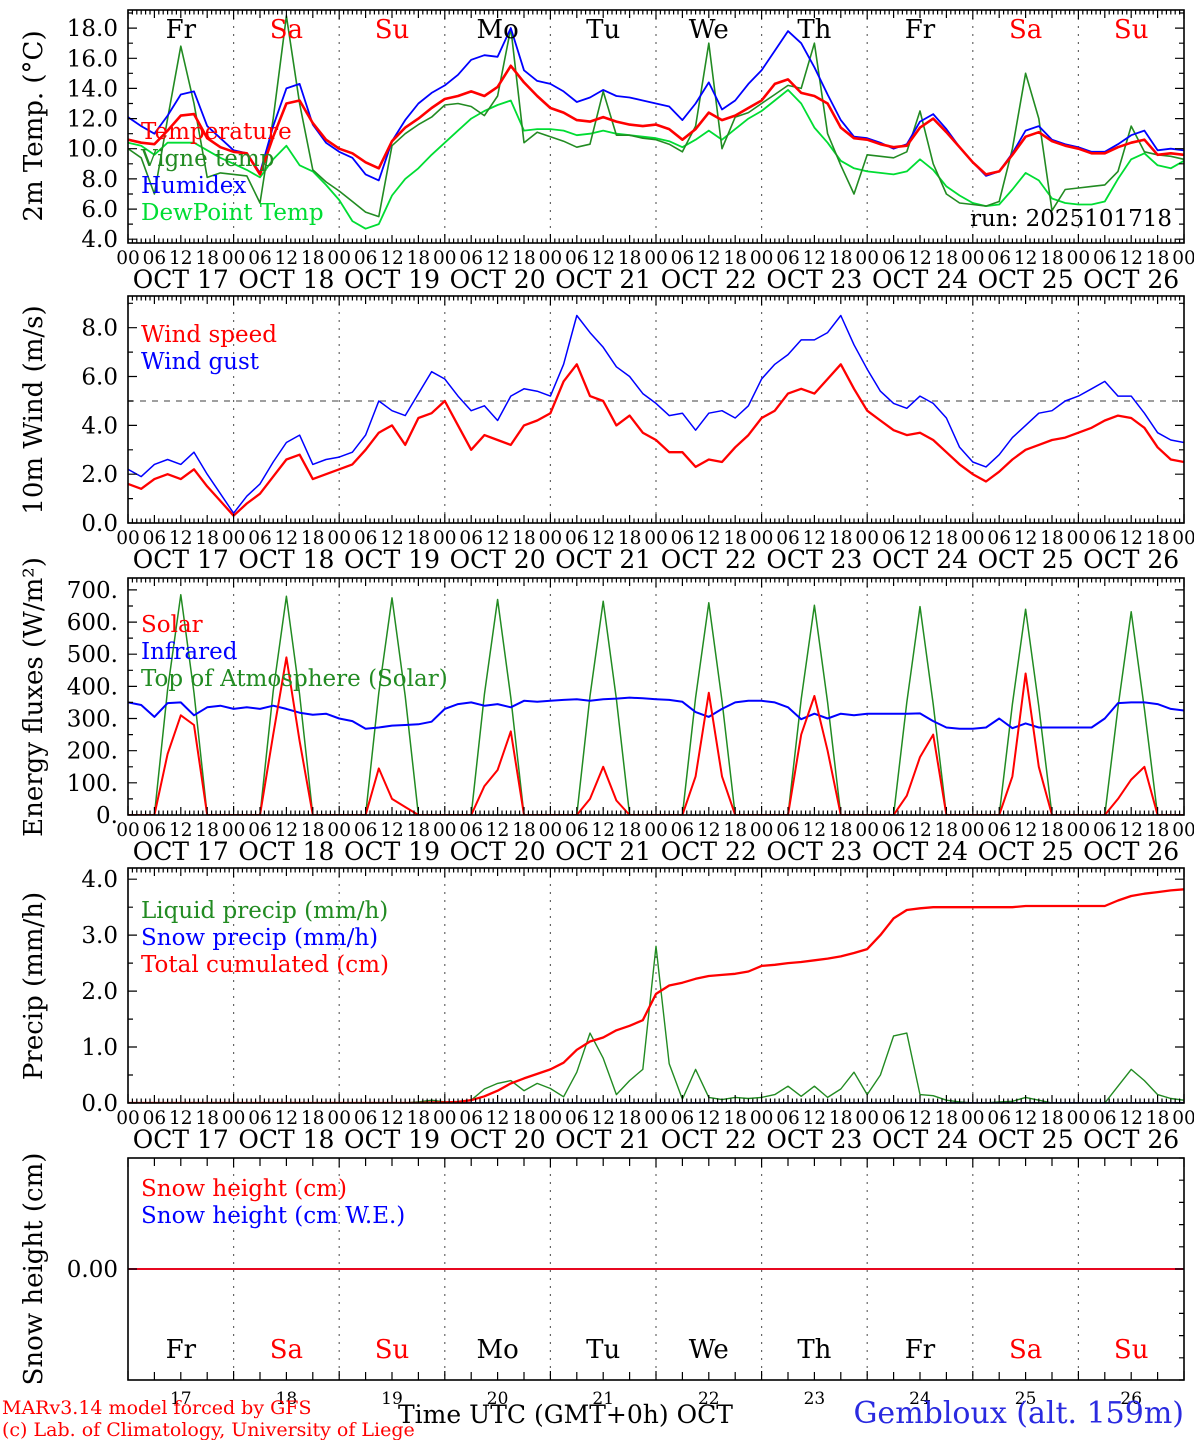  Describe the element at coordinates (209, 349) in the screenshot. I see `wind-legend: Wind speed Wind gust` at that location.